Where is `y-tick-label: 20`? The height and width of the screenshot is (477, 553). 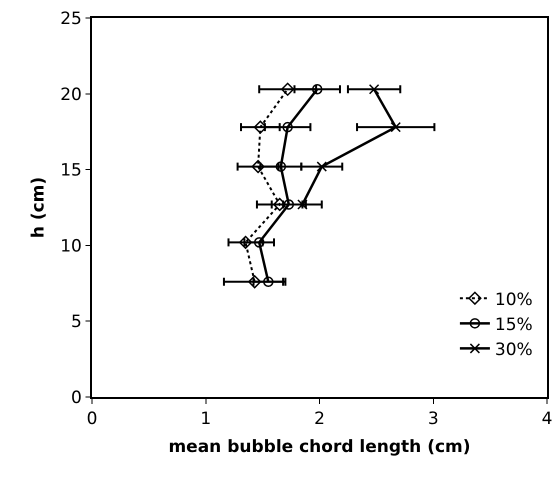
y-tick-label: 20 is located at coordinates (71, 94).